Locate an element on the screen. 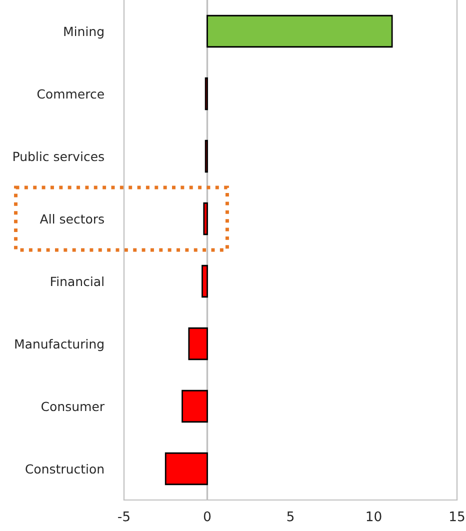 The height and width of the screenshot is (531, 466). y-tick-label: All sectors is located at coordinates (72, 219).